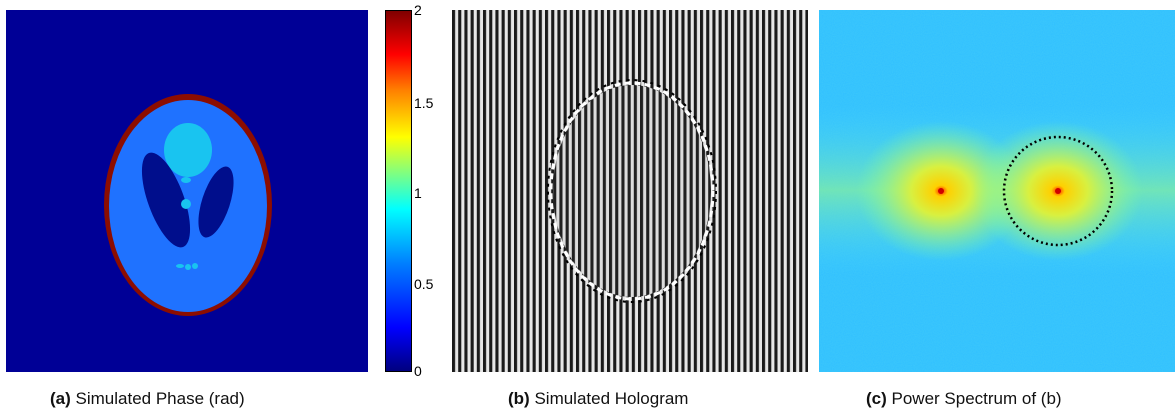 This screenshot has width=1175, height=417. I want to click on caption-c: (c) Power Spectrum of (b), so click(964, 399).